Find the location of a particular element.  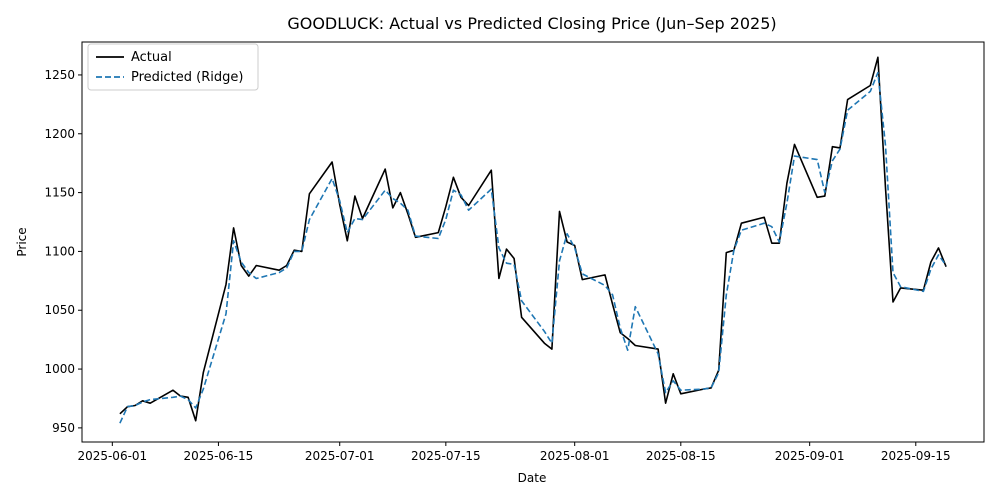

y-tick-label: 950 is located at coordinates (63, 428).